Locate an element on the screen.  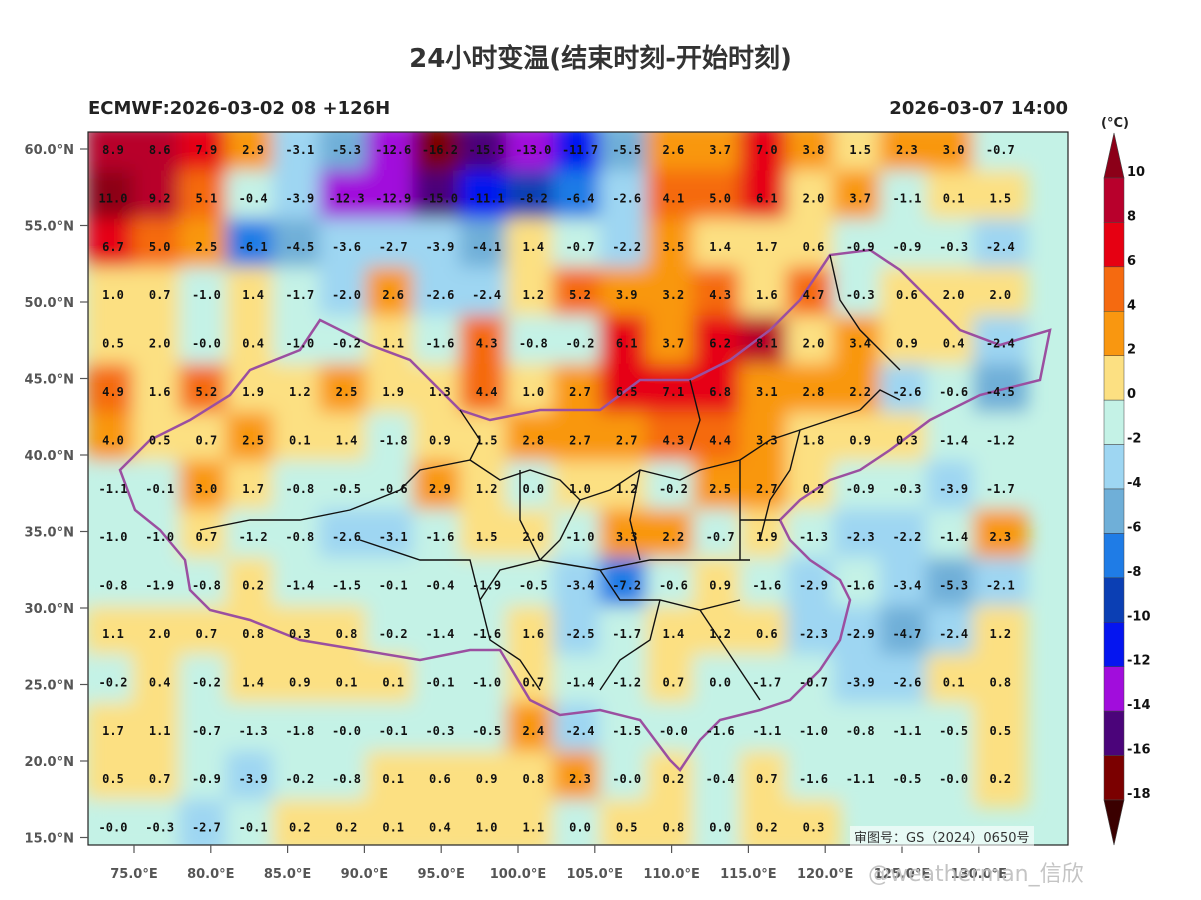
grid-value: 1.7 is located at coordinates (113, 731).